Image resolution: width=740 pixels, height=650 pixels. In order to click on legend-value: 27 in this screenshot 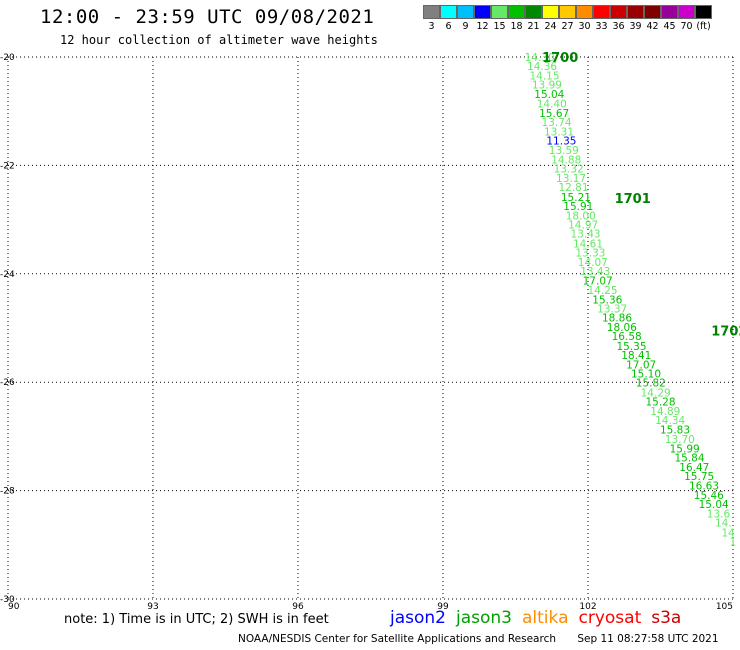, I will do `click(567, 26)`.